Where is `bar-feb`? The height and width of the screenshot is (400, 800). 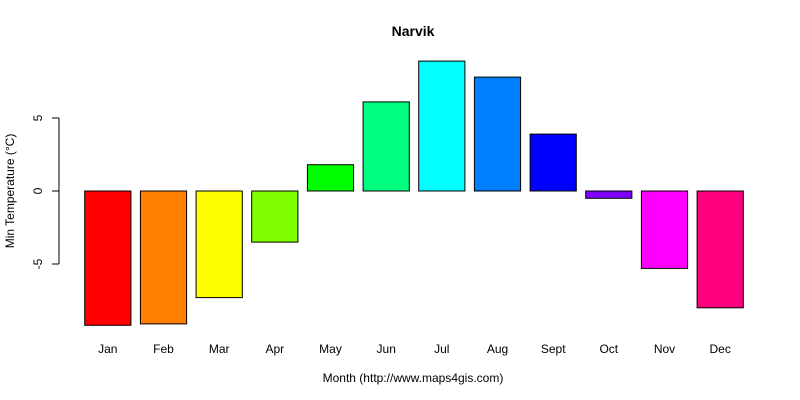 bar-feb is located at coordinates (163, 257).